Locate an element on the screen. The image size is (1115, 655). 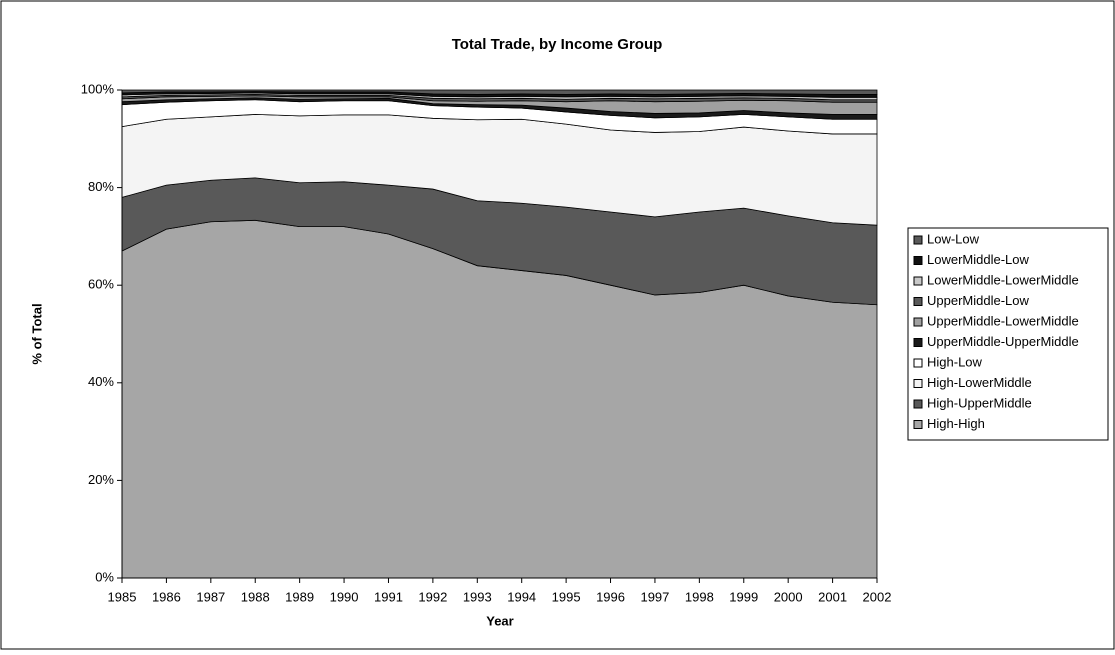
x-tick-label: 1993 is located at coordinates (477, 596).